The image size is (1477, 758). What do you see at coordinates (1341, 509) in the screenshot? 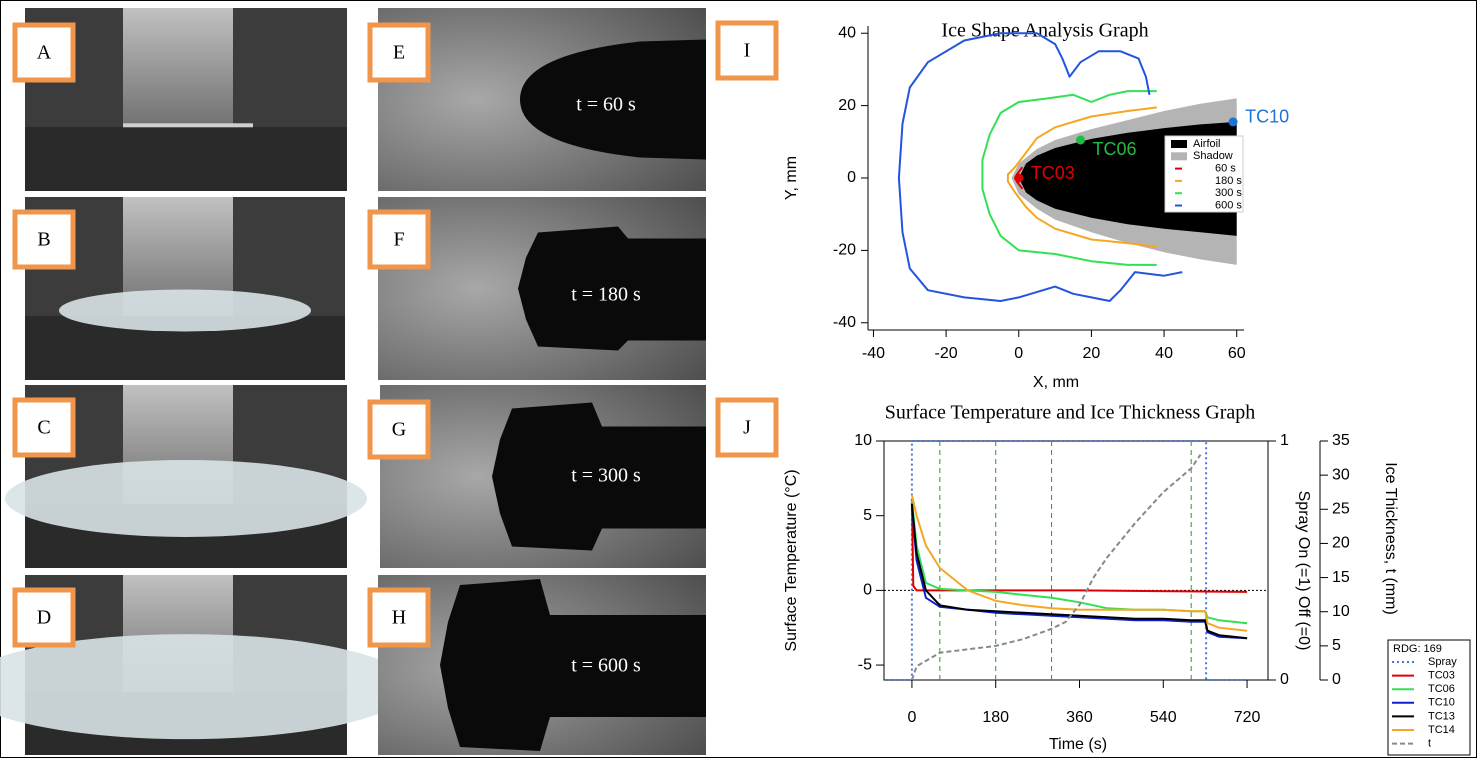
I see `y3-tick-label: 25` at bounding box center [1341, 509].